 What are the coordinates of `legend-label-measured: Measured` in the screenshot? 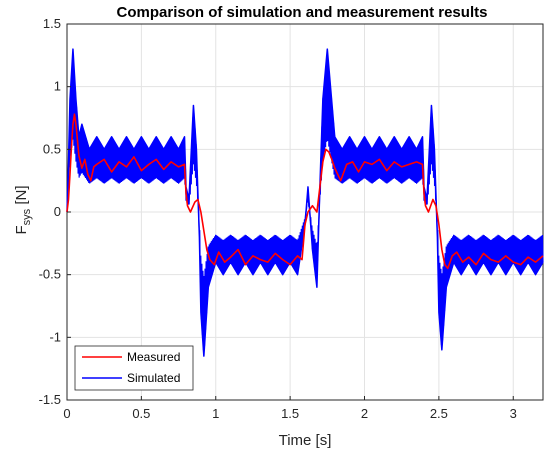 It's located at (153, 357).